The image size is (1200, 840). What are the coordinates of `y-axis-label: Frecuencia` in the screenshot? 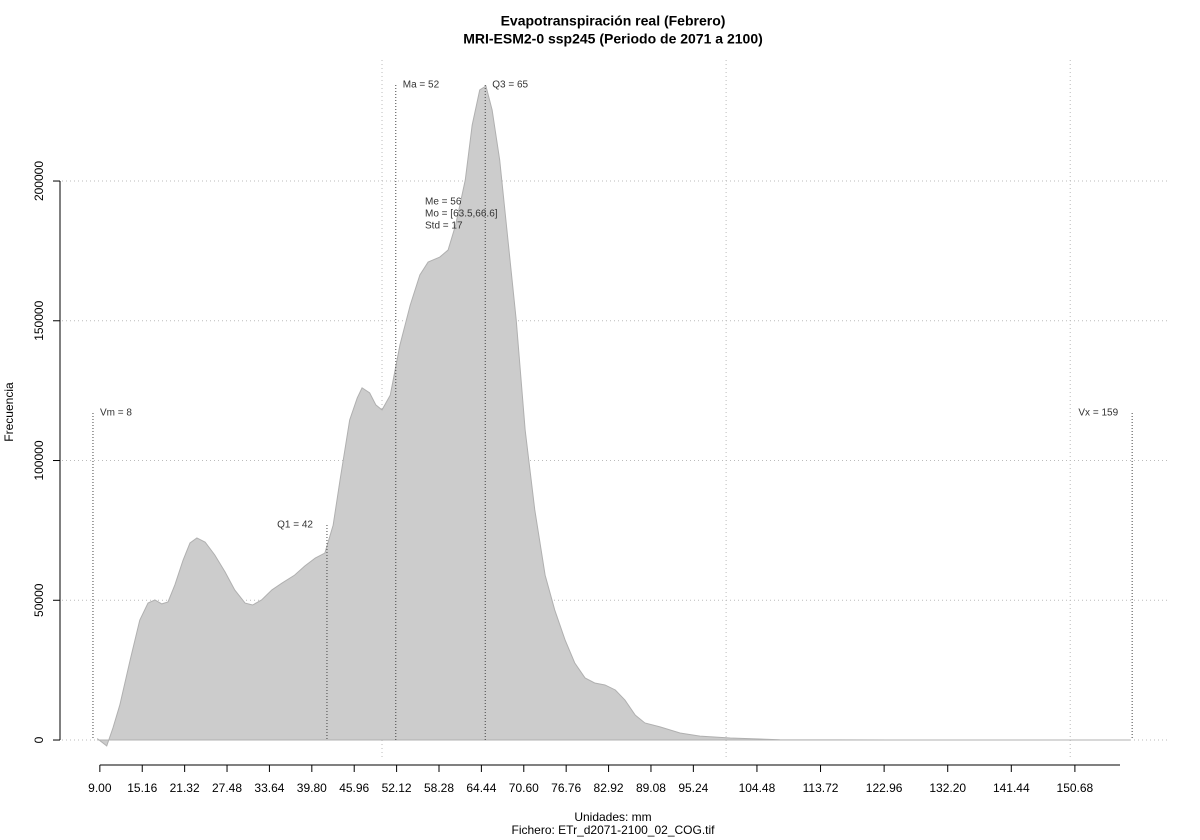 It's located at (9, 412).